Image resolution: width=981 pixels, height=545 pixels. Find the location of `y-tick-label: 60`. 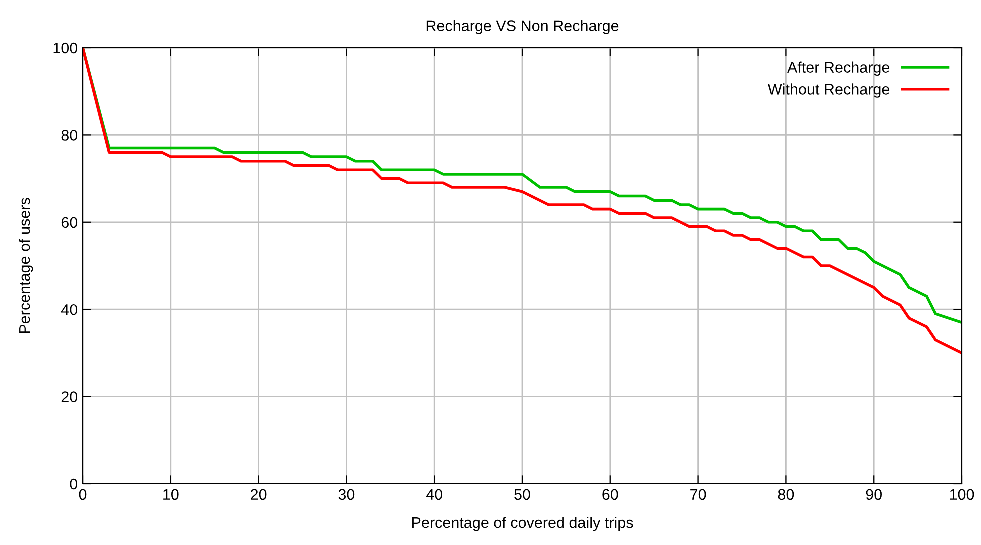

y-tick-label: 60 is located at coordinates (70, 222).